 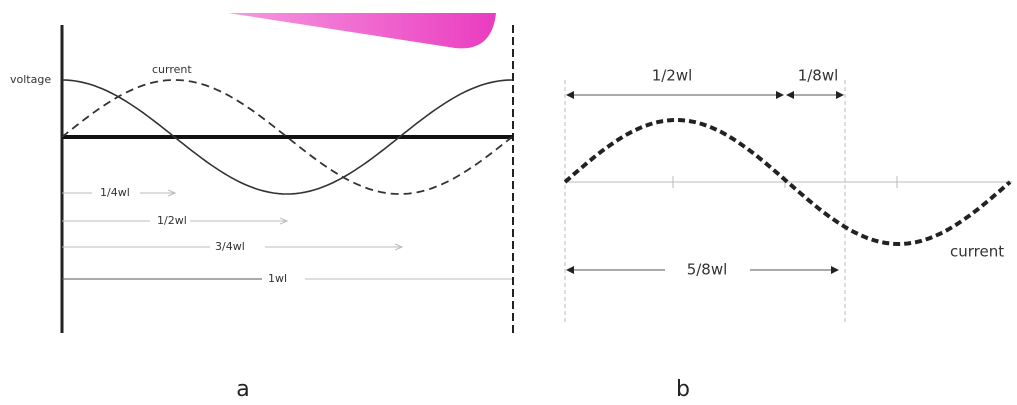 What do you see at coordinates (115, 192) in the screenshot?
I see `dim-label: 1/4wl` at bounding box center [115, 192].